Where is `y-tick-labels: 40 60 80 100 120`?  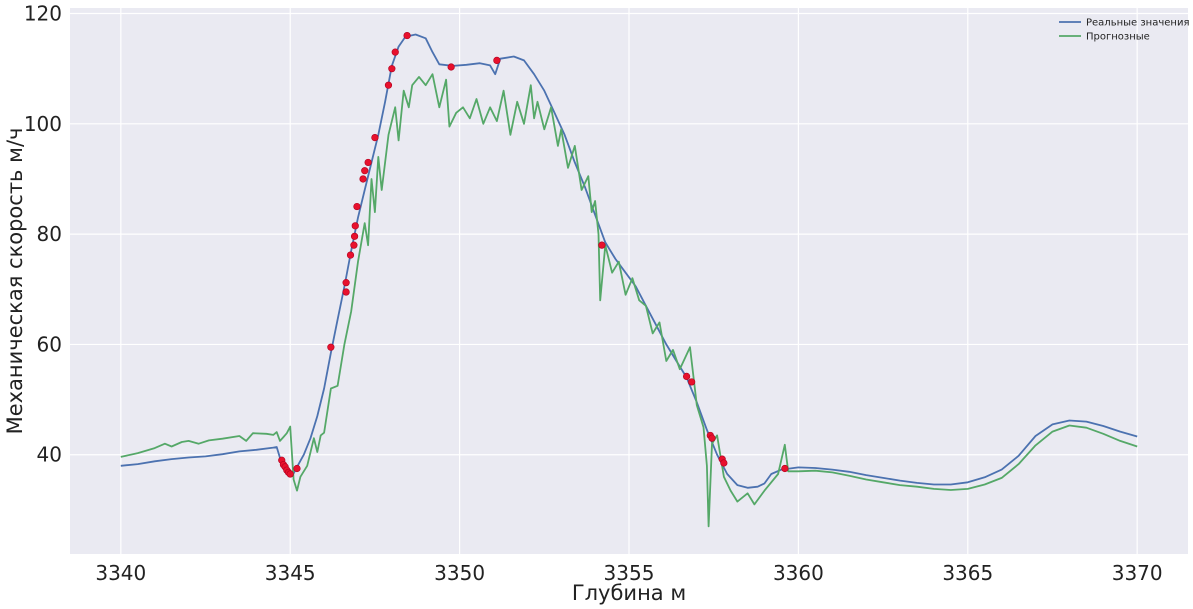
y-tick-labels: 40 60 80 100 120 is located at coordinates (43, 234).